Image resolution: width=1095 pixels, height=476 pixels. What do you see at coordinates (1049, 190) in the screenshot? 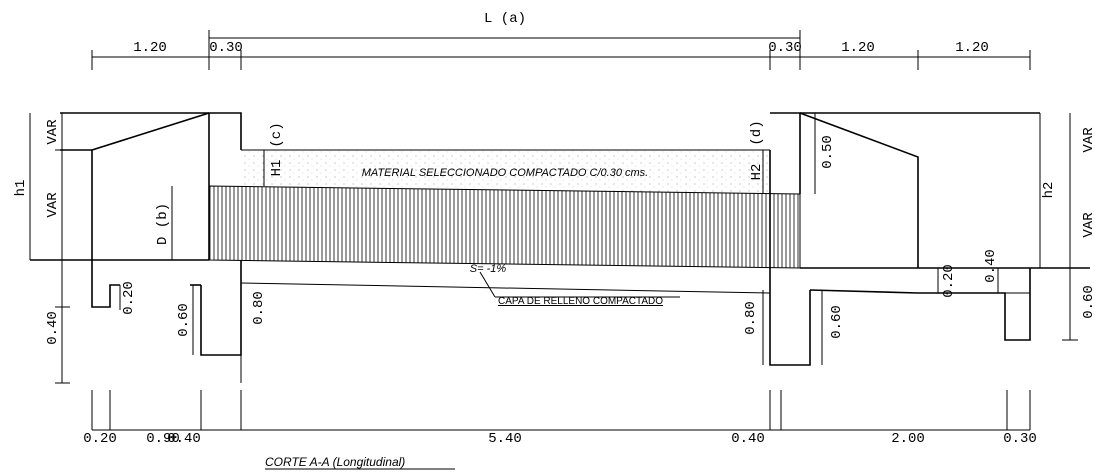
I see `dim: h2` at bounding box center [1049, 190].